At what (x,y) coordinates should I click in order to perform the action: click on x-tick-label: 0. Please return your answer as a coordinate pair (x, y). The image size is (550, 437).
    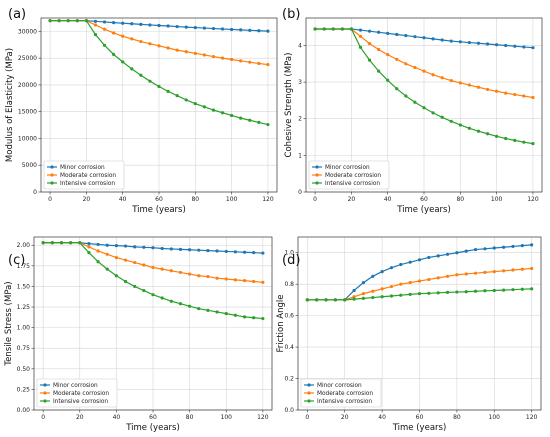
    Looking at the image, I should click on (50, 199).